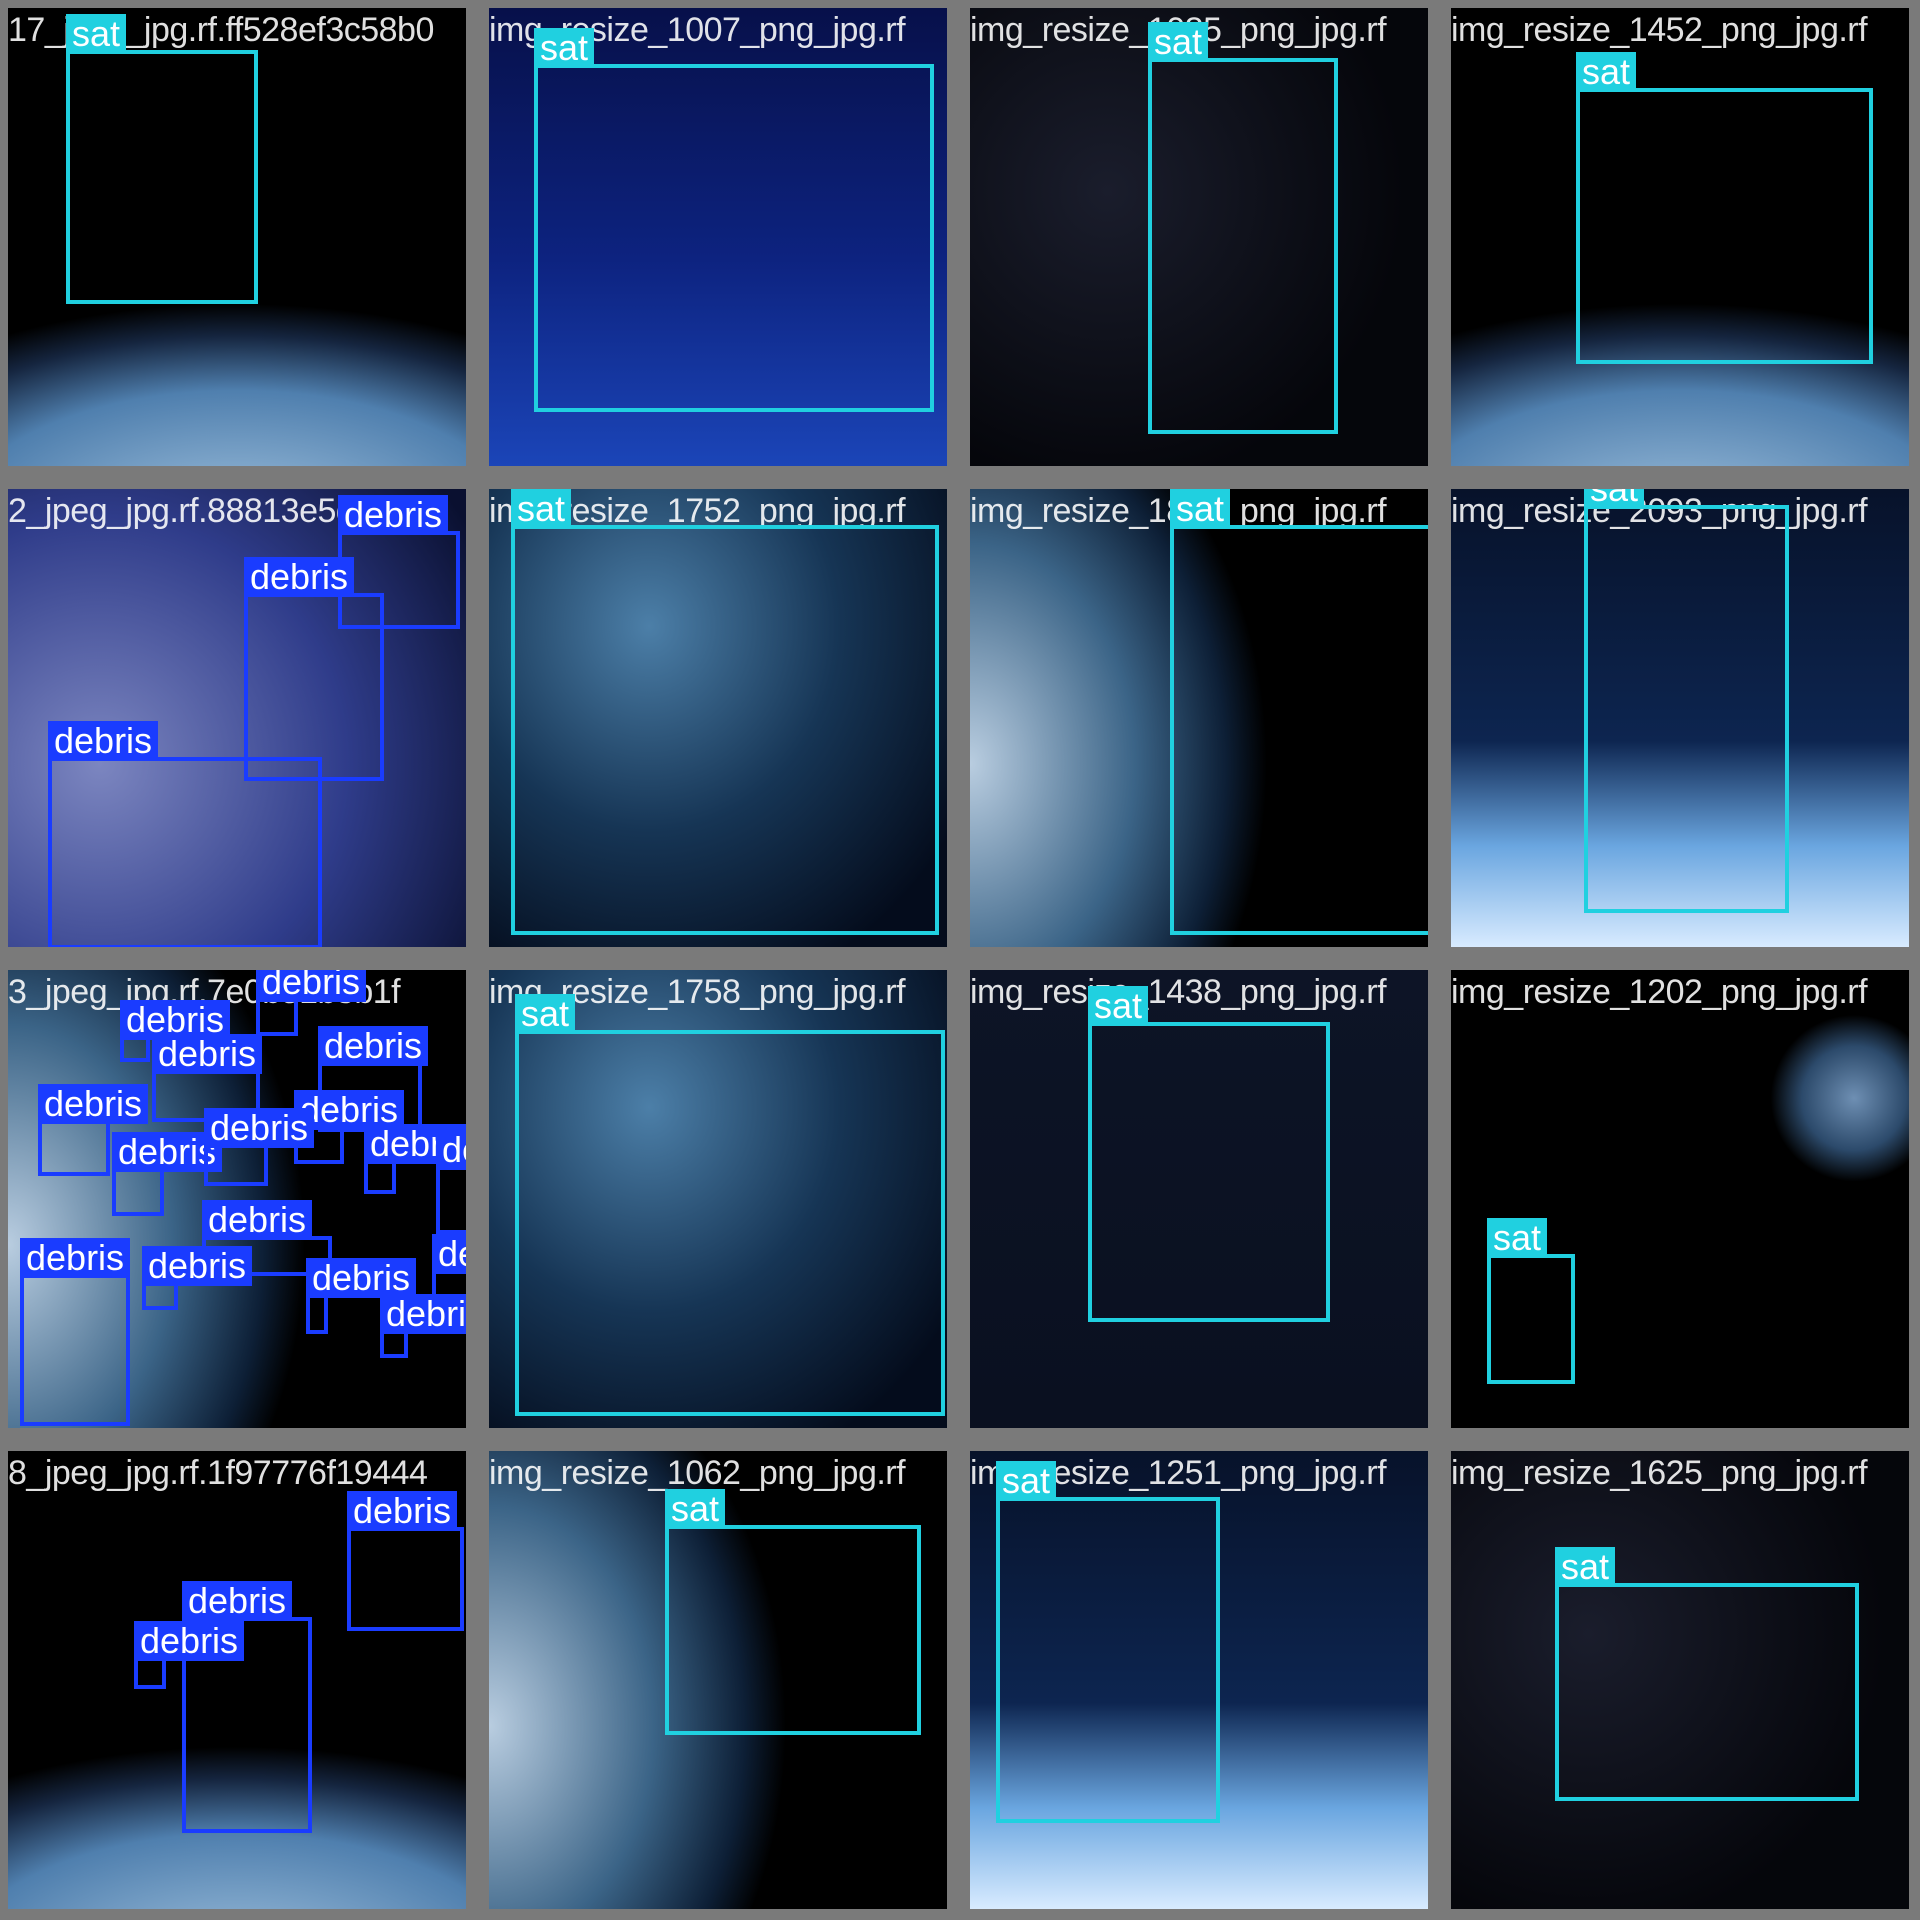  I want to click on image-tile: img_resize_1758_png_jpg.rf sat, so click(718, 1199).